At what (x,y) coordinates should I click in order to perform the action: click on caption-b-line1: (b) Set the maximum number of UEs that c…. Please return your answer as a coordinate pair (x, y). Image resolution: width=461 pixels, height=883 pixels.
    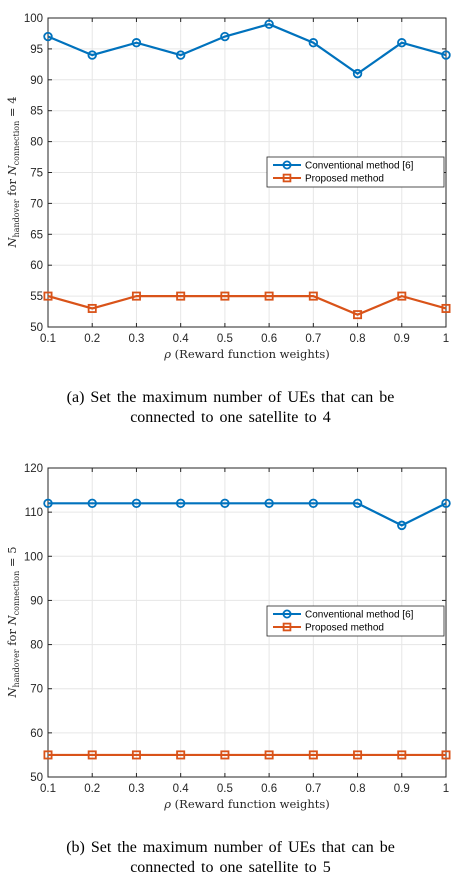
    Looking at the image, I should click on (230, 847).